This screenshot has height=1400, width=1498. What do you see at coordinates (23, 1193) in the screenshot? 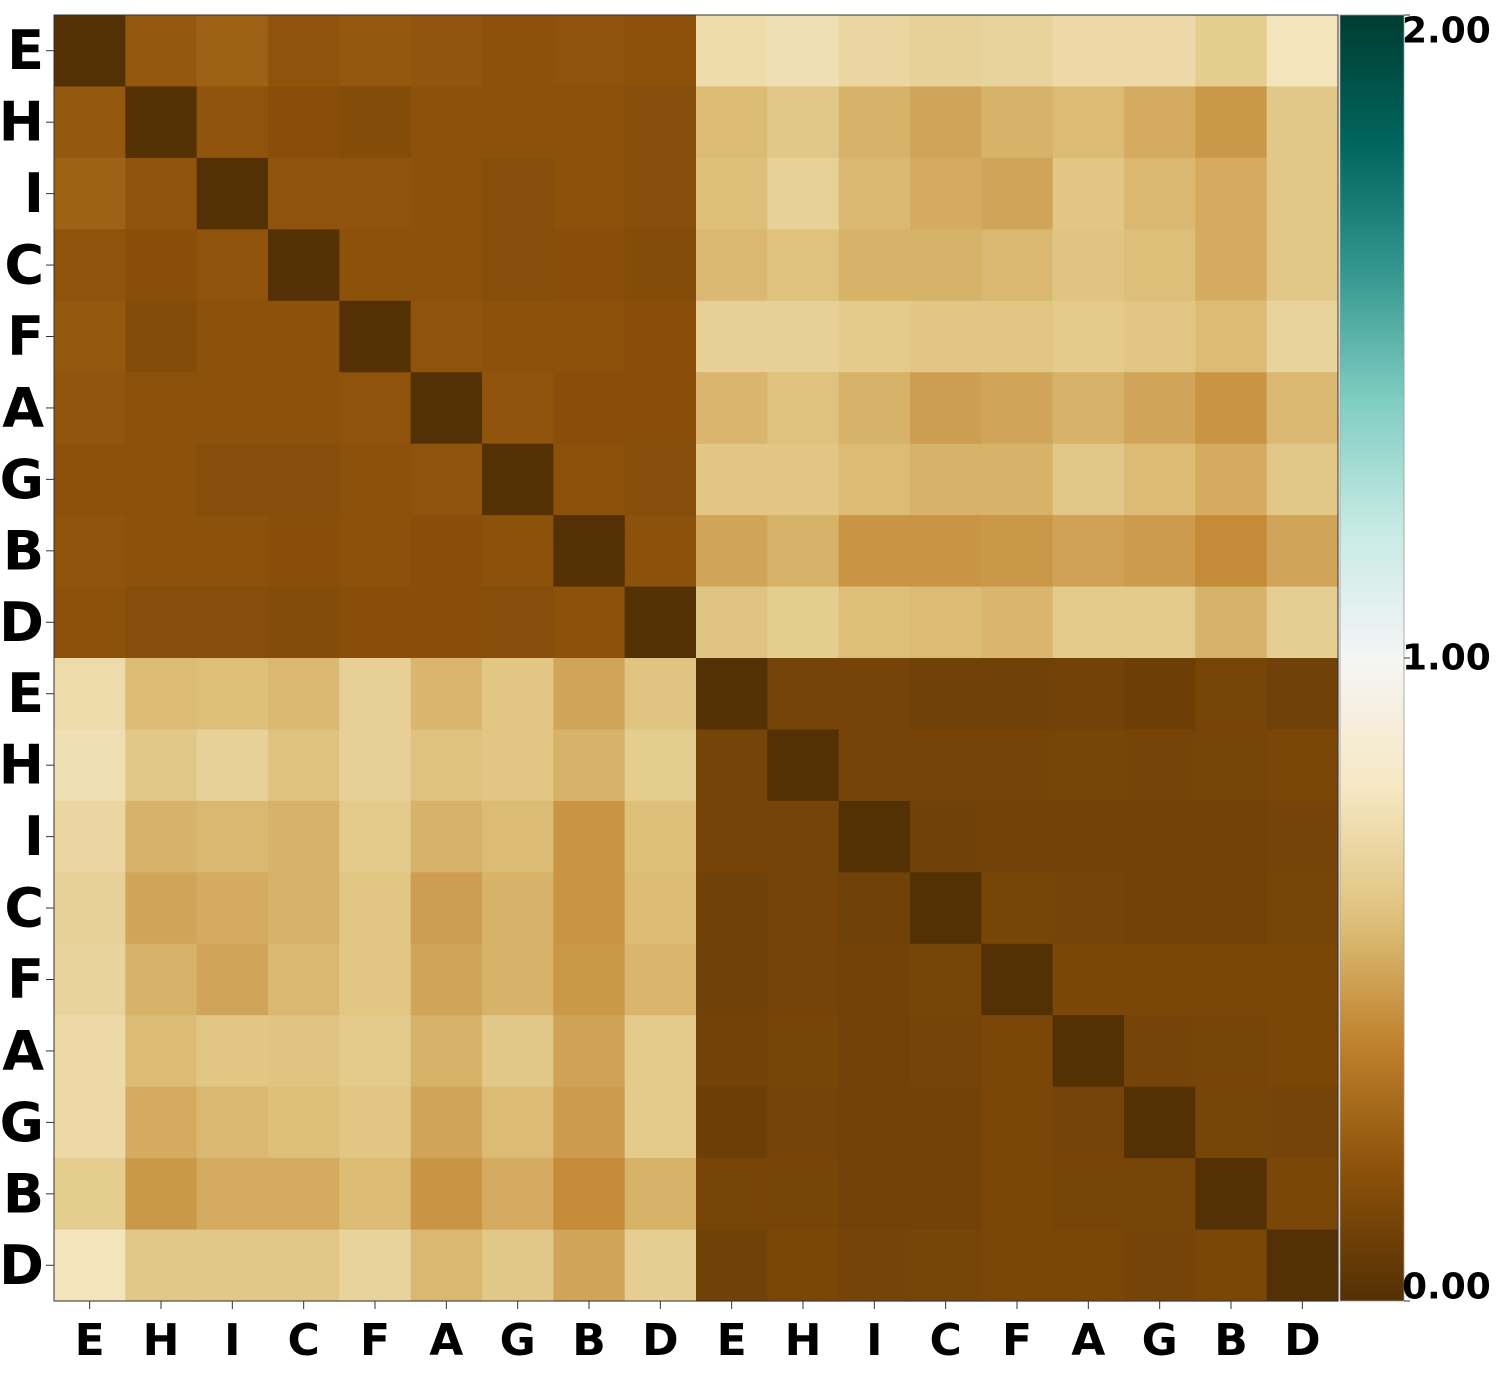
I see `y-tick-label: B` at bounding box center [23, 1193].